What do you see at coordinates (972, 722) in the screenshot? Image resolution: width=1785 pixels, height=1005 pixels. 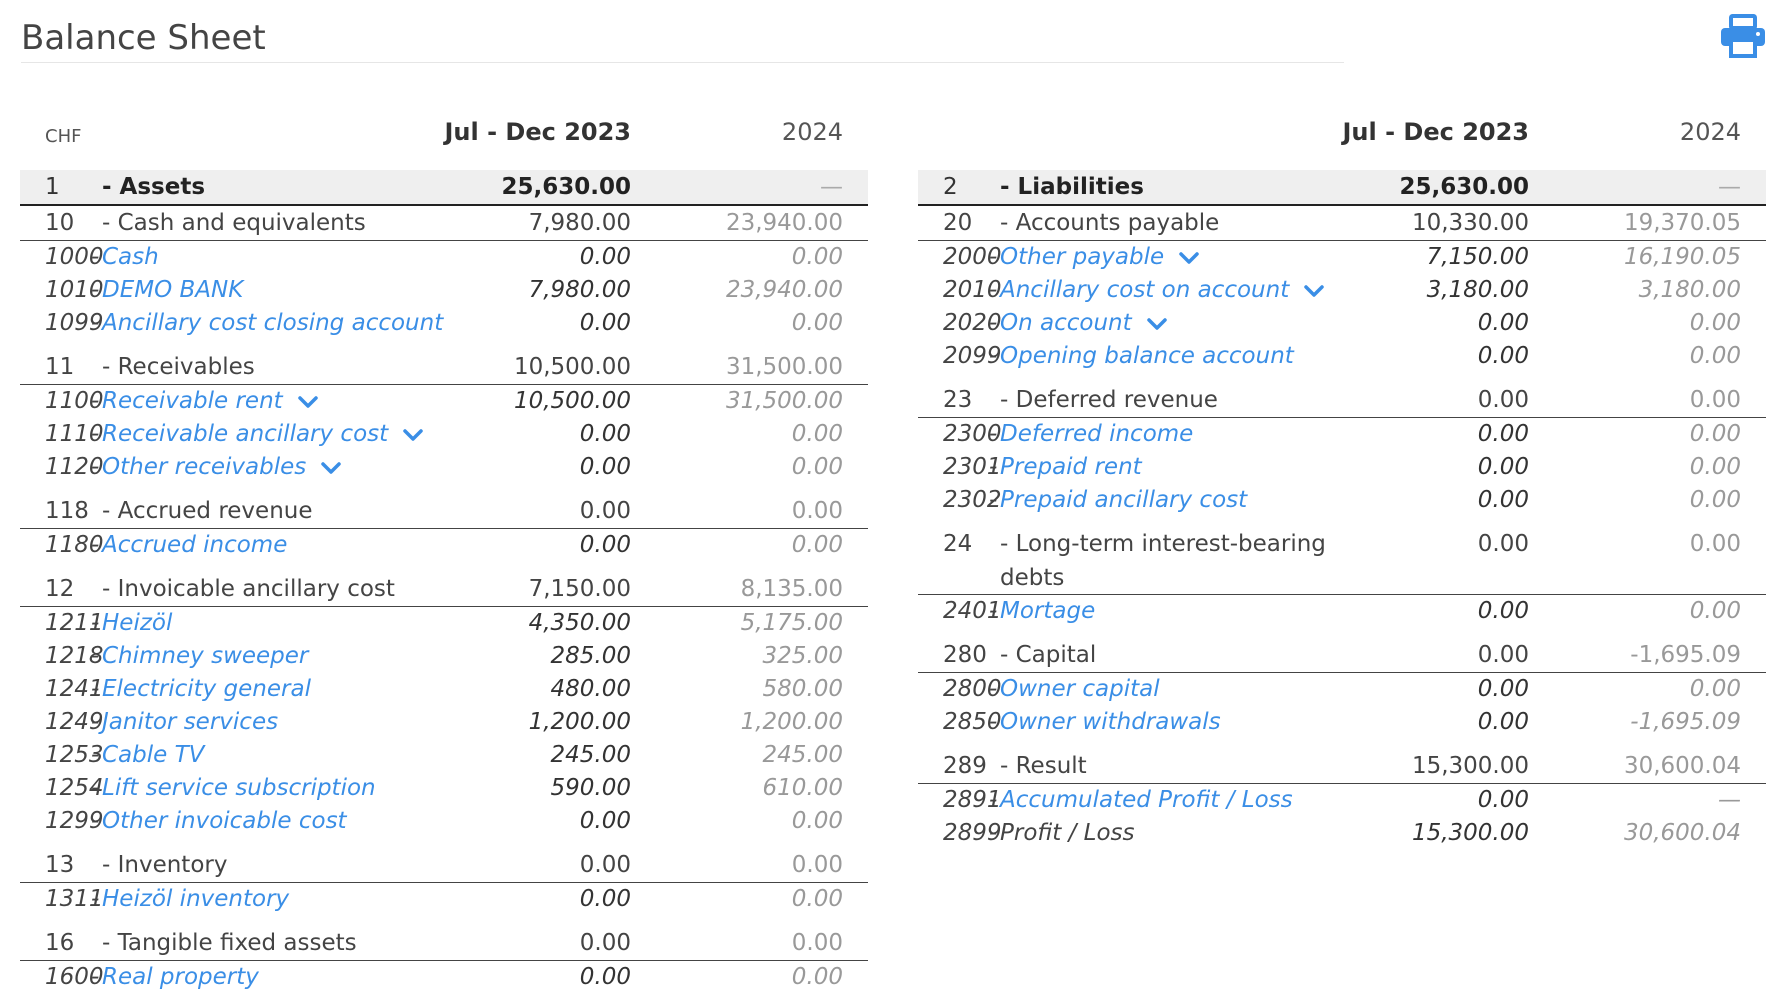 I see `account-code: 2850` at bounding box center [972, 722].